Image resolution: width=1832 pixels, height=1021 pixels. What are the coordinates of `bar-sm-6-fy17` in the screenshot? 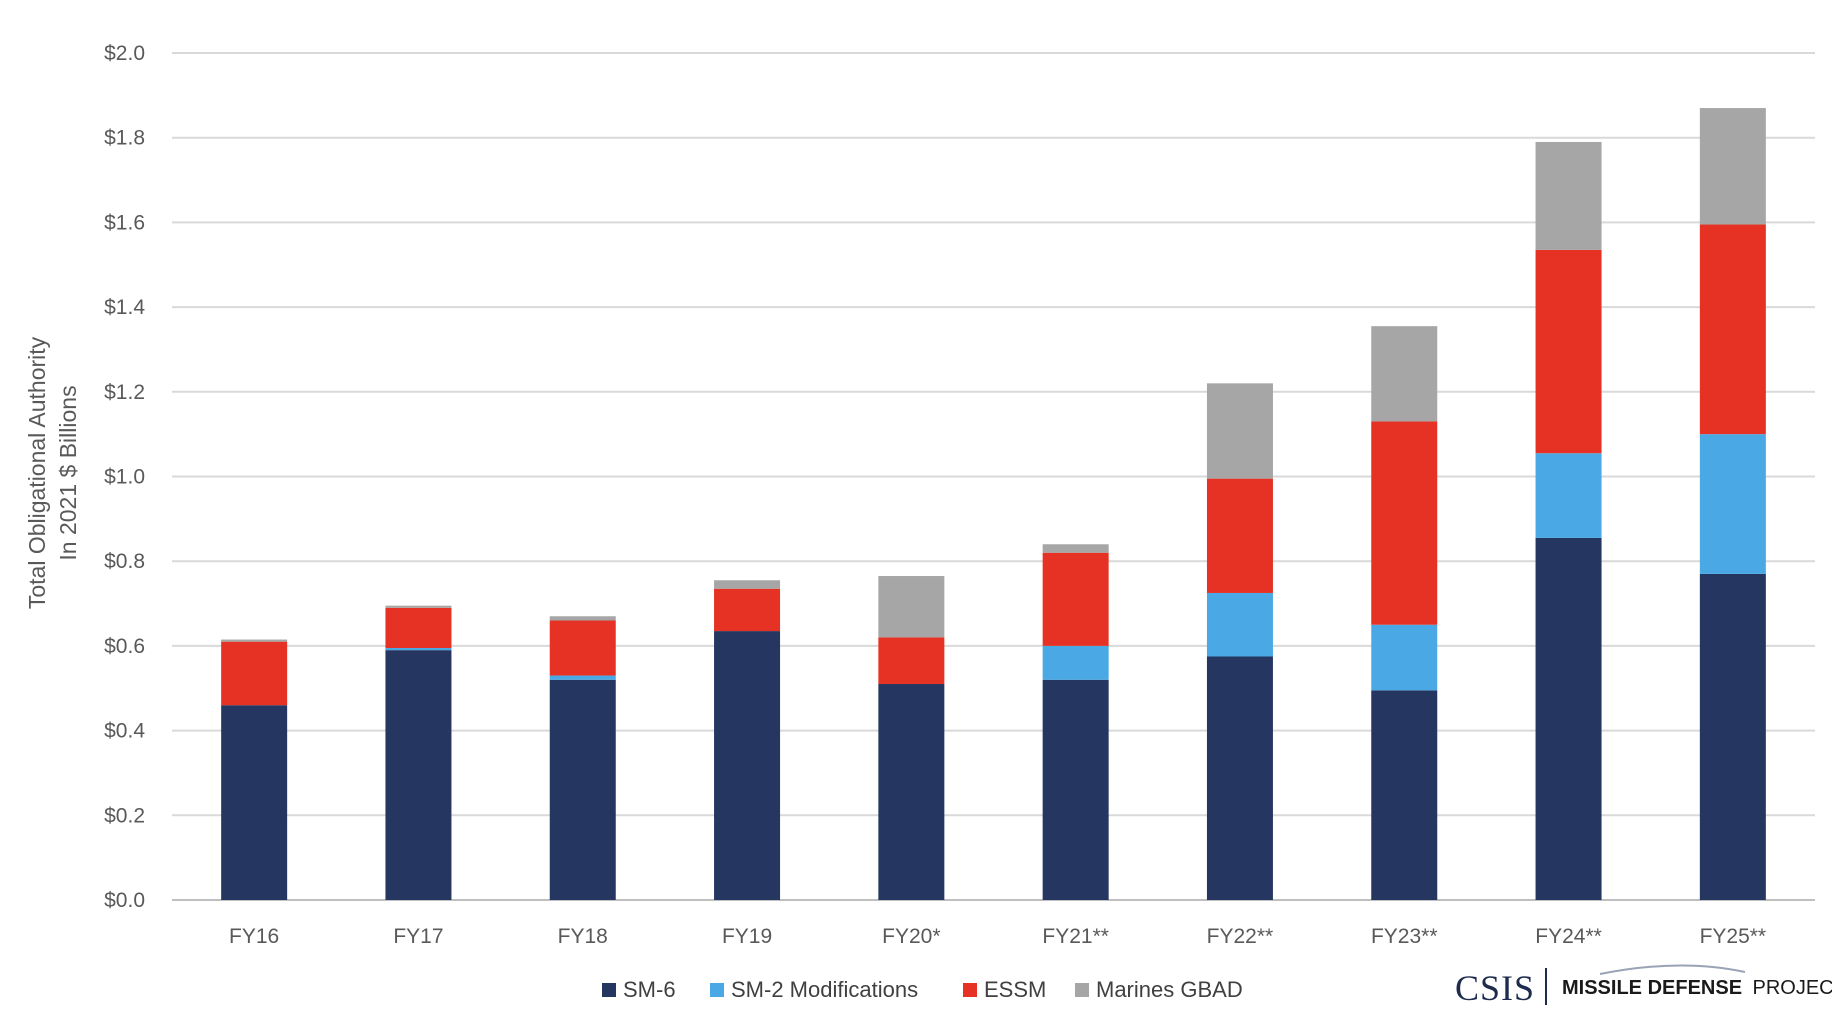 It's located at (418, 775).